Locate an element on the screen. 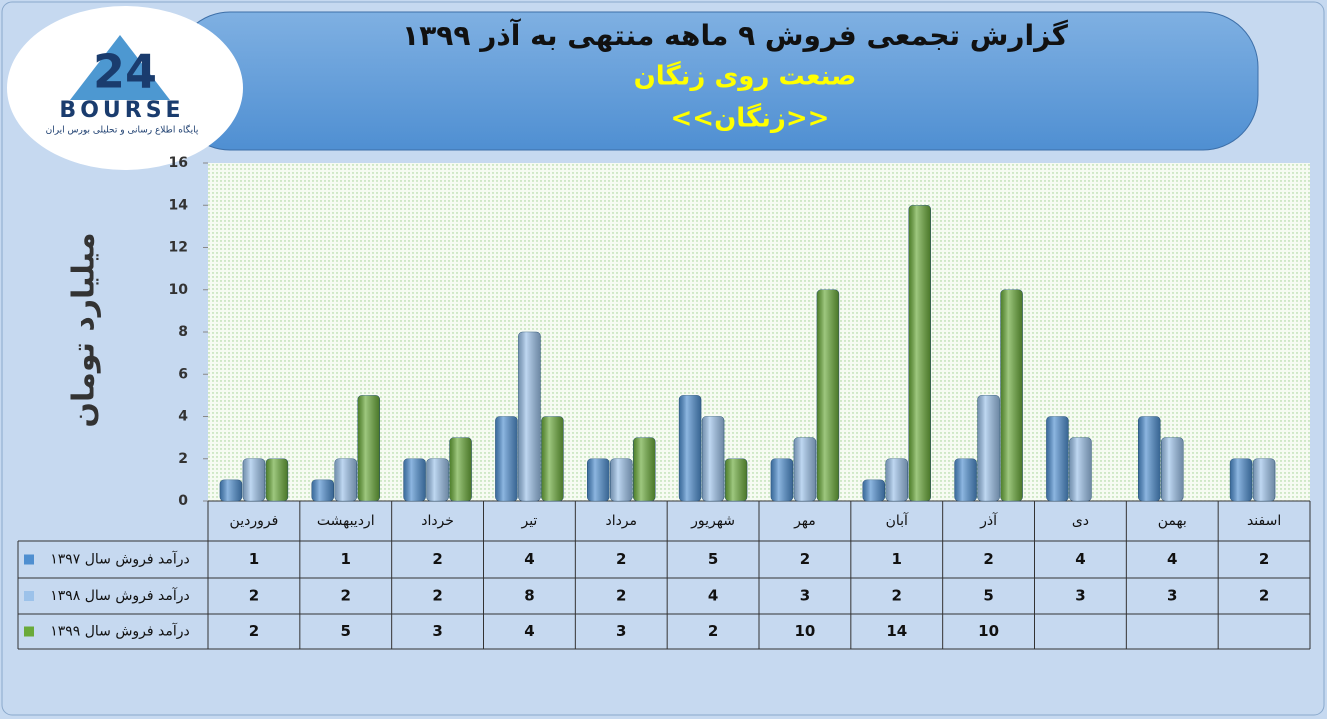  x-tick-label: فروردین is located at coordinates (254, 521).